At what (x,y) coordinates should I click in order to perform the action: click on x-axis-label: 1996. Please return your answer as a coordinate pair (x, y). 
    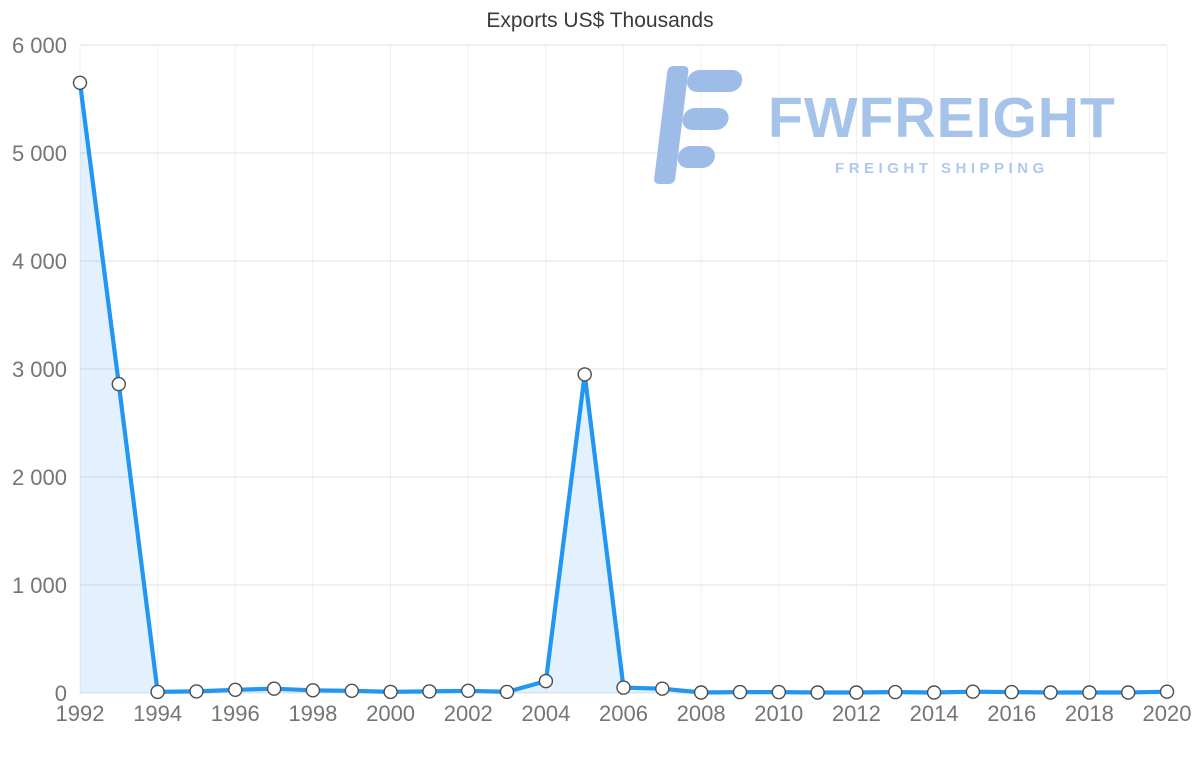
    Looking at the image, I should click on (235, 713).